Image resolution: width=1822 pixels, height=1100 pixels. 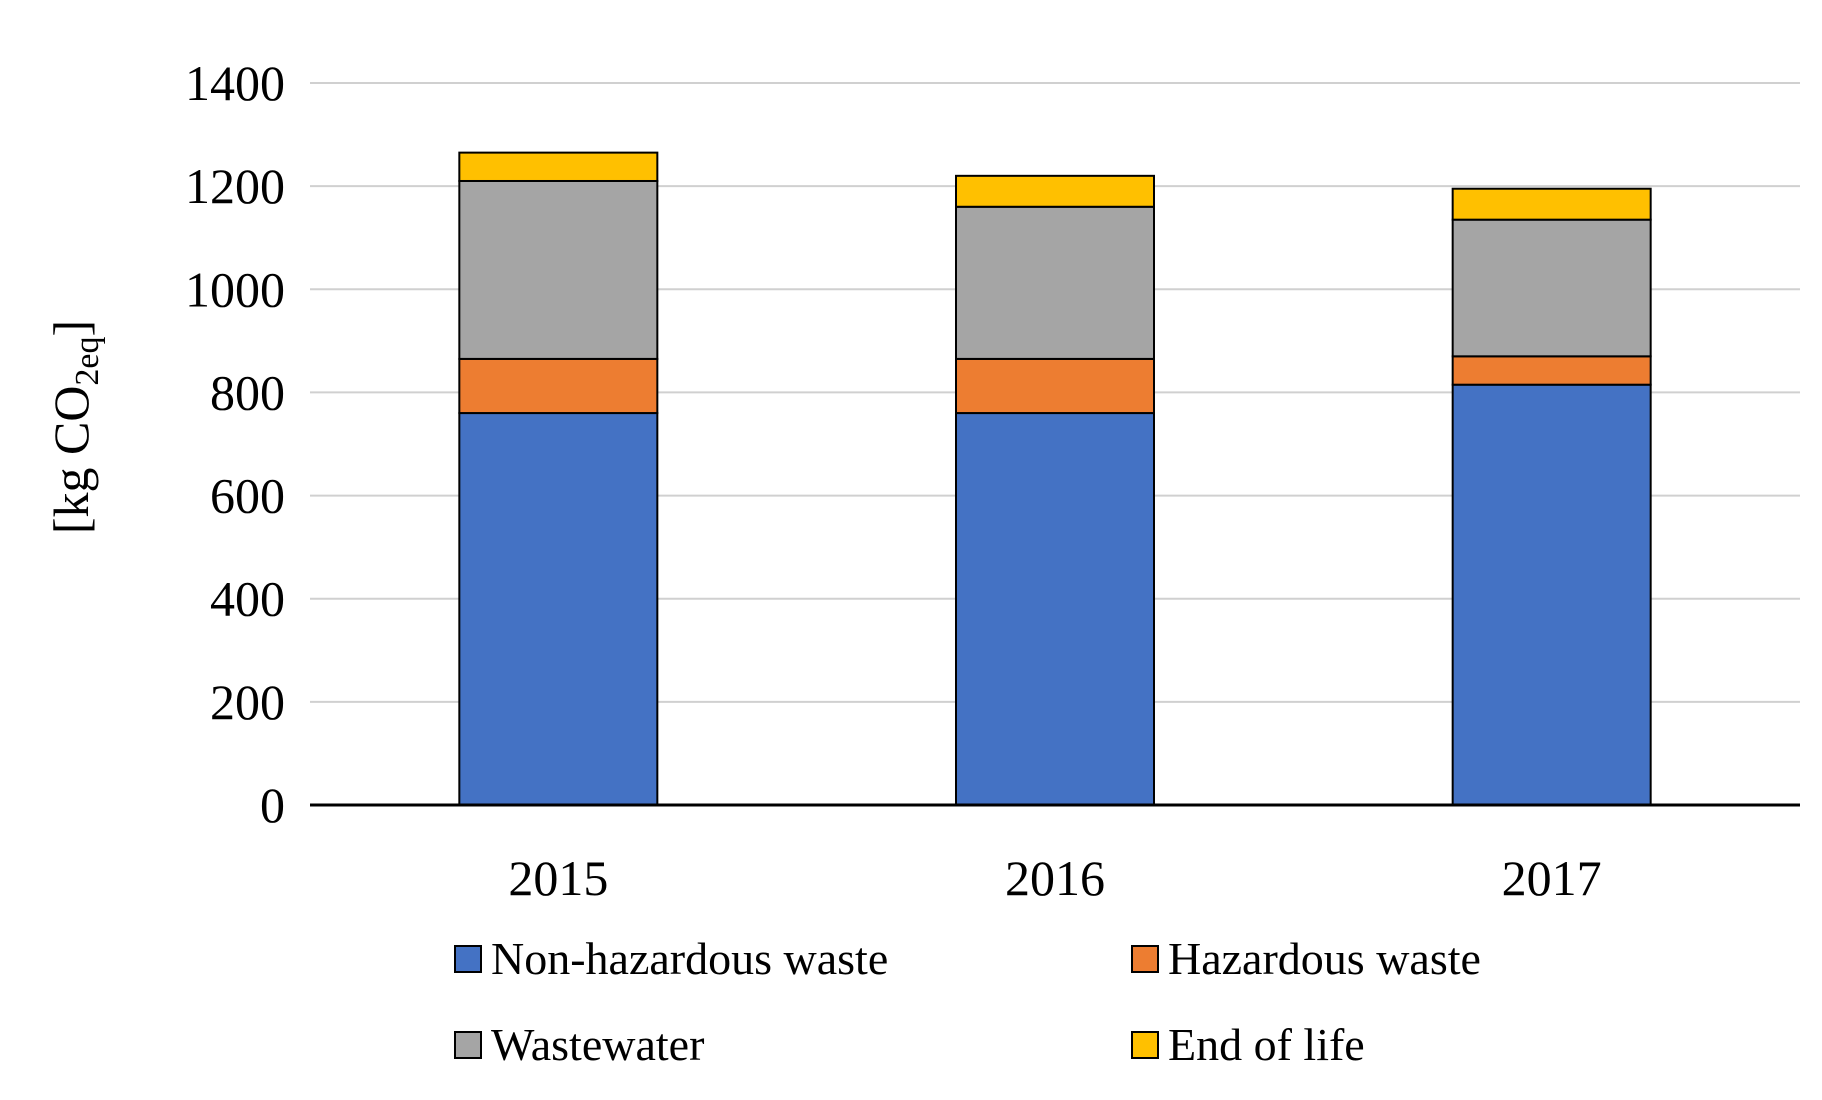 I want to click on x-tick-label: 2016, so click(x=1055, y=878).